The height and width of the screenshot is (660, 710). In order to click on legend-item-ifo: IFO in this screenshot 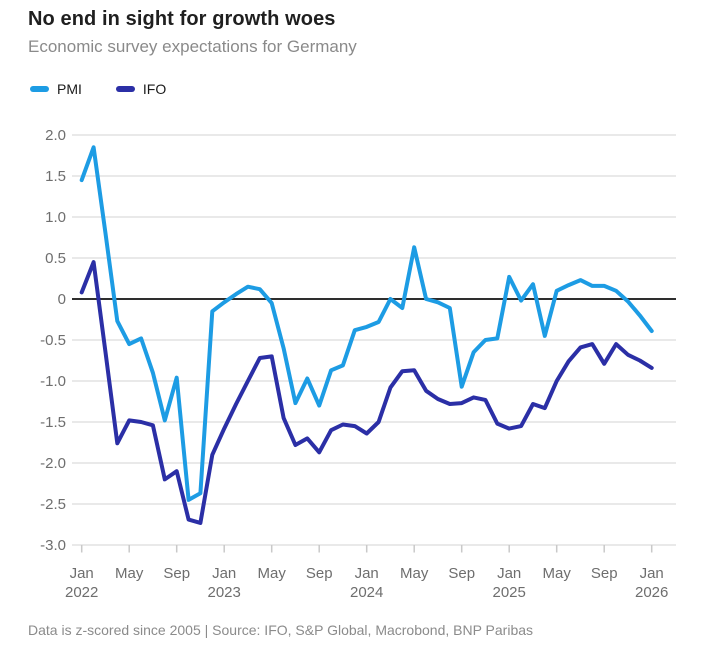, I will do `click(141, 89)`.